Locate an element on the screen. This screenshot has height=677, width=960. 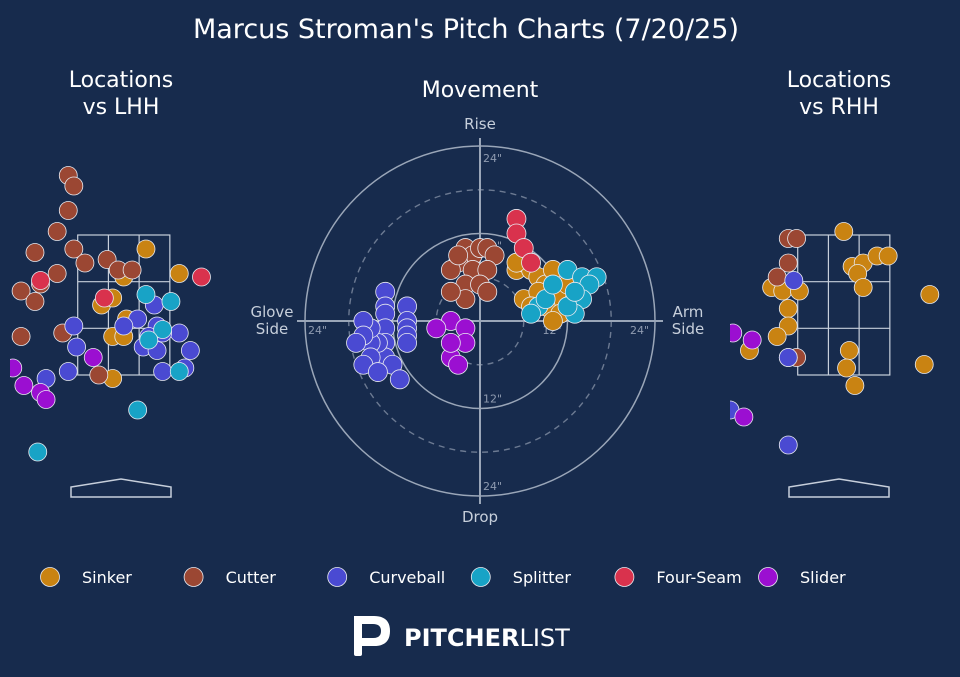
lhh-title-line-2: vs LHH is located at coordinates (121, 107).